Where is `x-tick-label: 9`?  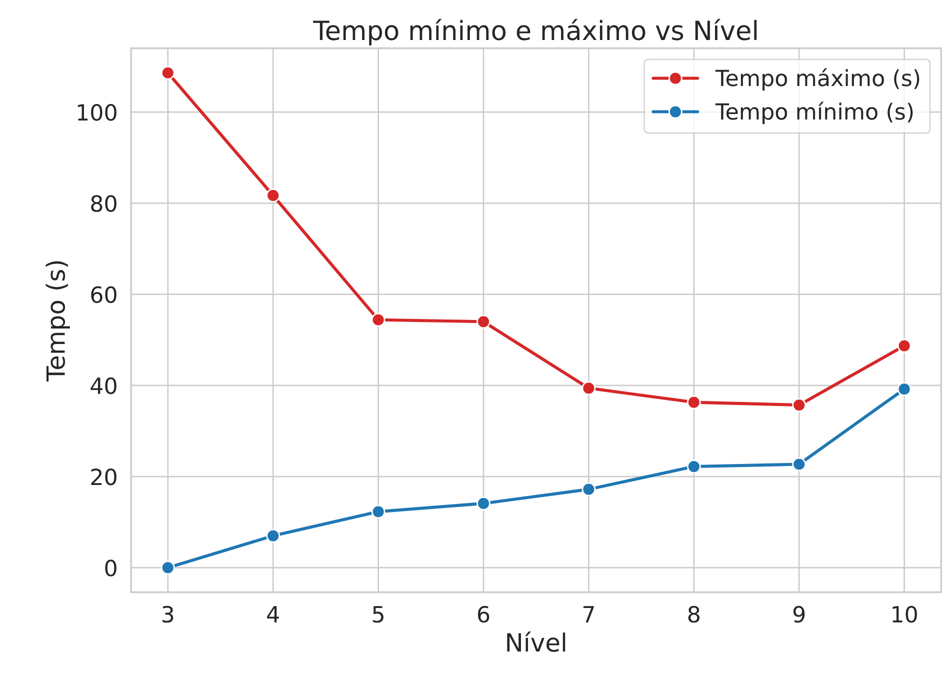 x-tick-label: 9 is located at coordinates (799, 614).